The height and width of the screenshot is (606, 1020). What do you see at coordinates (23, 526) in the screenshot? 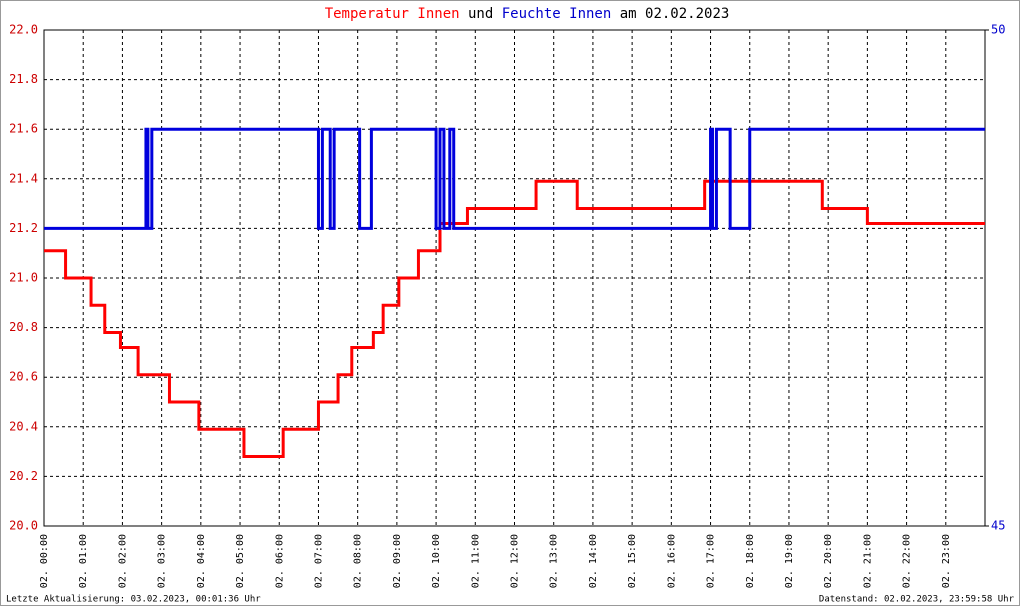
I see `y-tick-label: 20.0` at bounding box center [23, 526].